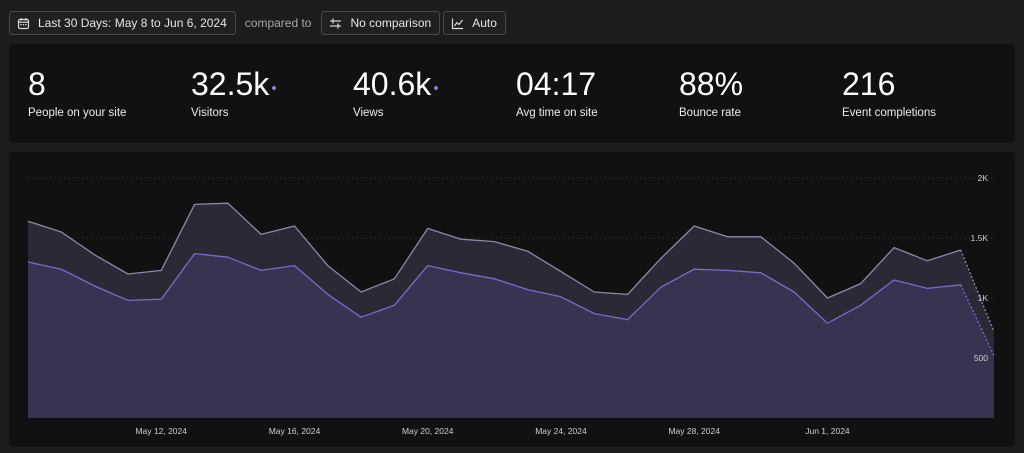 Image resolution: width=1024 pixels, height=453 pixels. Describe the element at coordinates (981, 358) in the screenshot. I see `y-tick-label: 500` at that location.